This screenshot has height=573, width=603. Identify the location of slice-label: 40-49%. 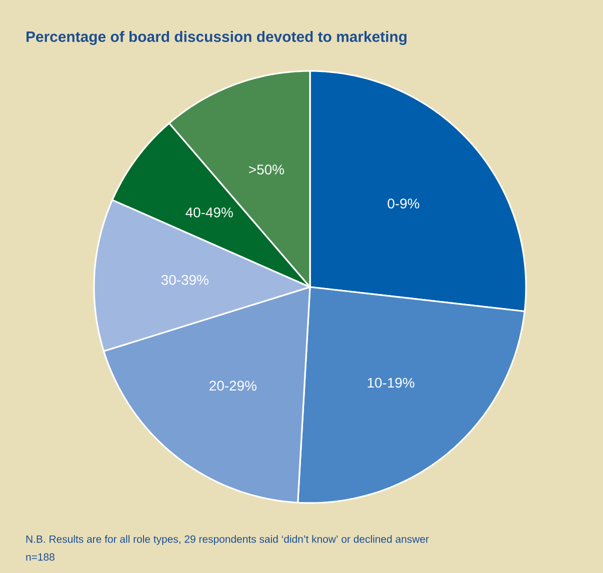
(209, 212).